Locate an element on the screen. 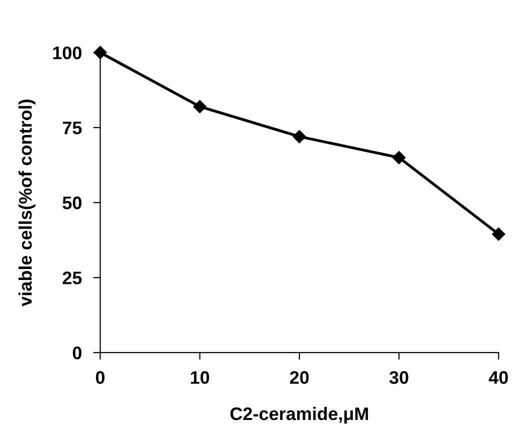  x-tick-label: 40 is located at coordinates (498, 377).